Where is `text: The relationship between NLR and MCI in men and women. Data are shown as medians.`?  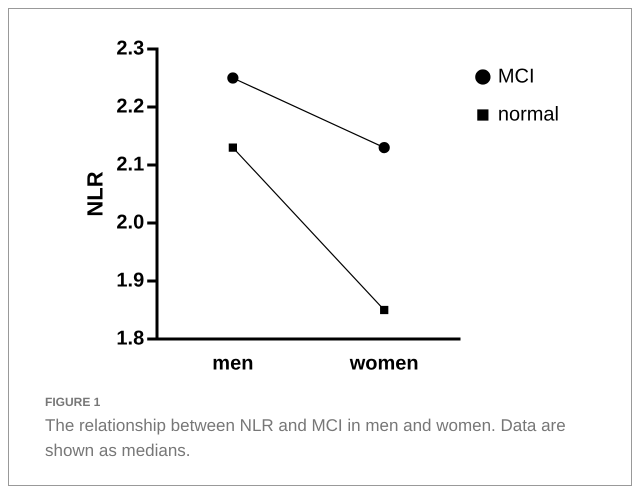 text: The relationship between NLR and MCI in men and women. Data are shown as medians. is located at coordinates (306, 438).